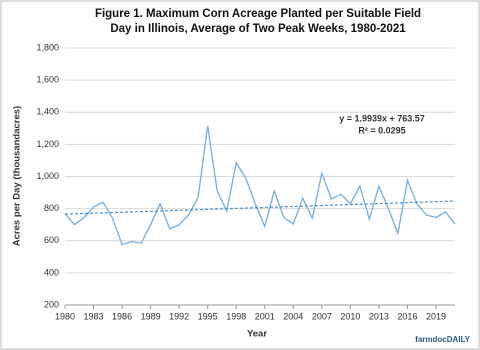 The width and height of the screenshot is (480, 350). Describe the element at coordinates (265, 316) in the screenshot. I see `x-tick-label: 2001` at that location.